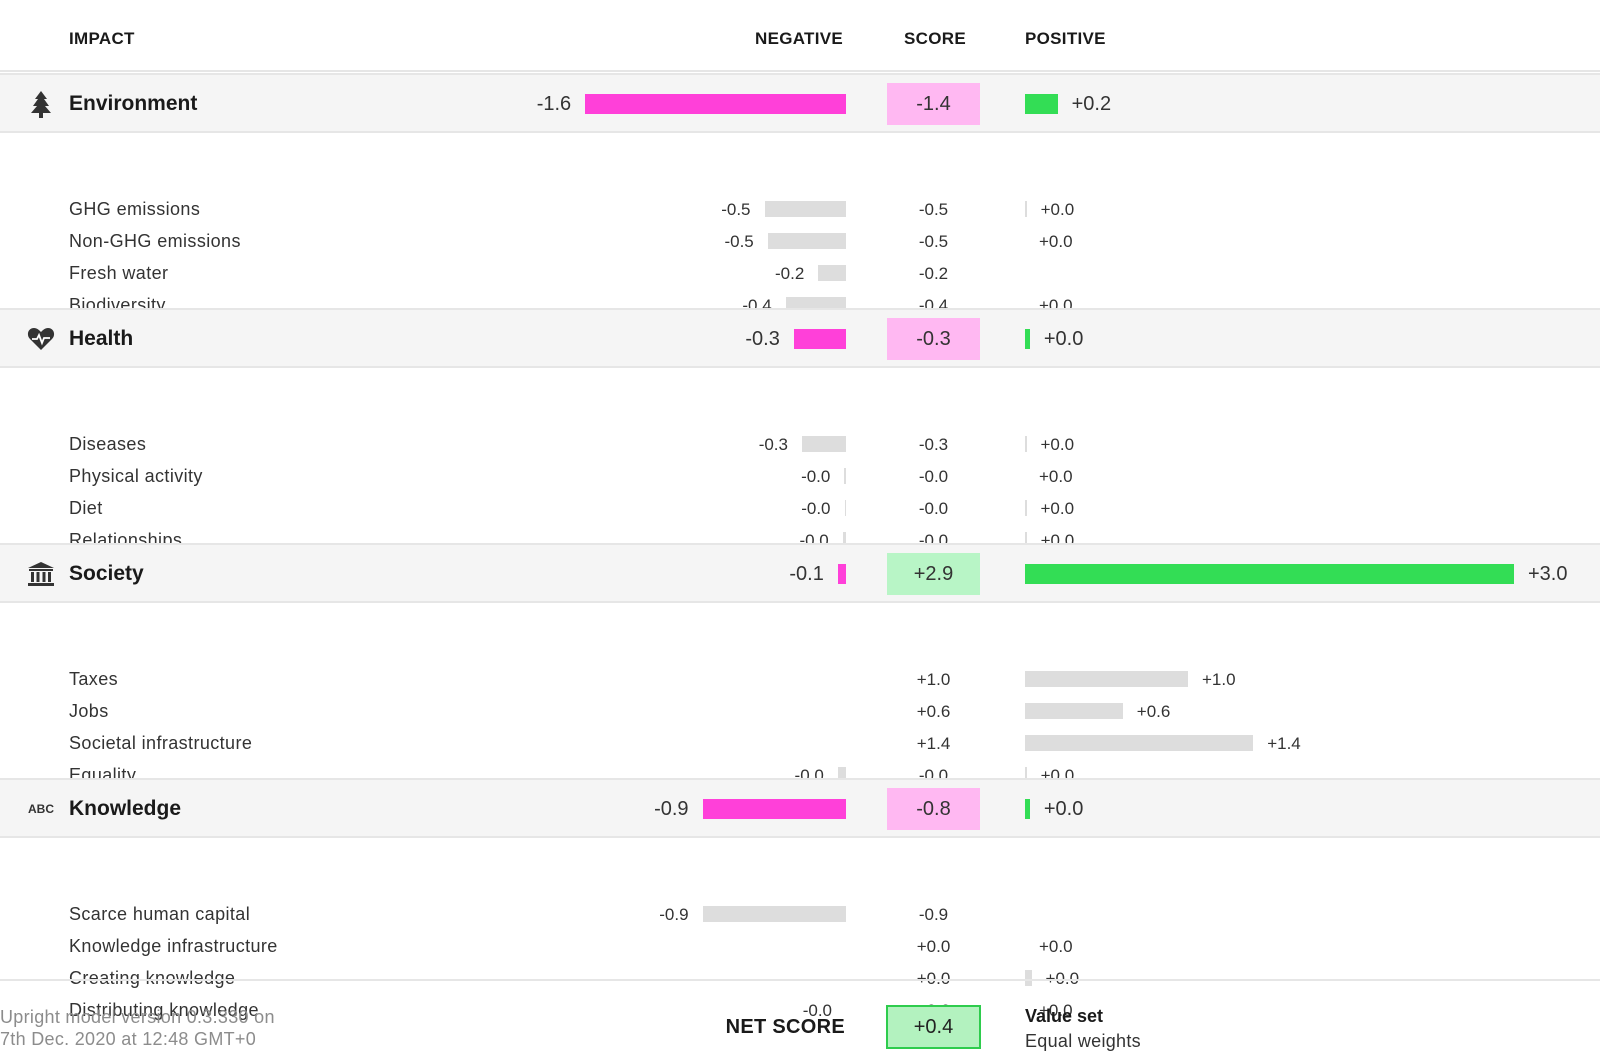  Describe the element at coordinates (1548, 574) in the screenshot. I see `category-positive-value: +3.0` at that location.